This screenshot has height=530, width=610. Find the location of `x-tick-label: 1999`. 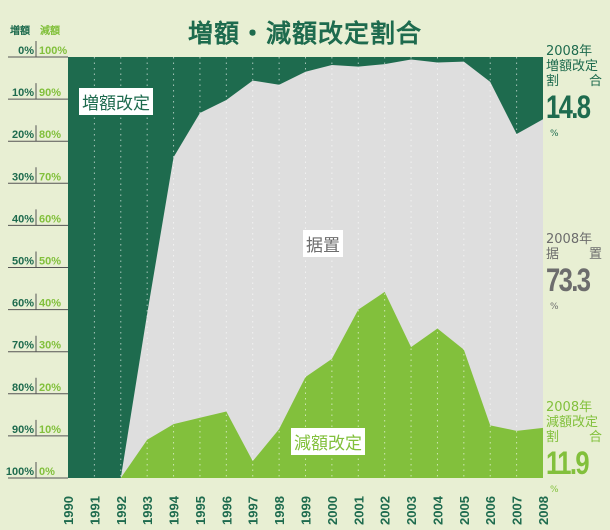

x-tick-label: 1999 is located at coordinates (306, 510).